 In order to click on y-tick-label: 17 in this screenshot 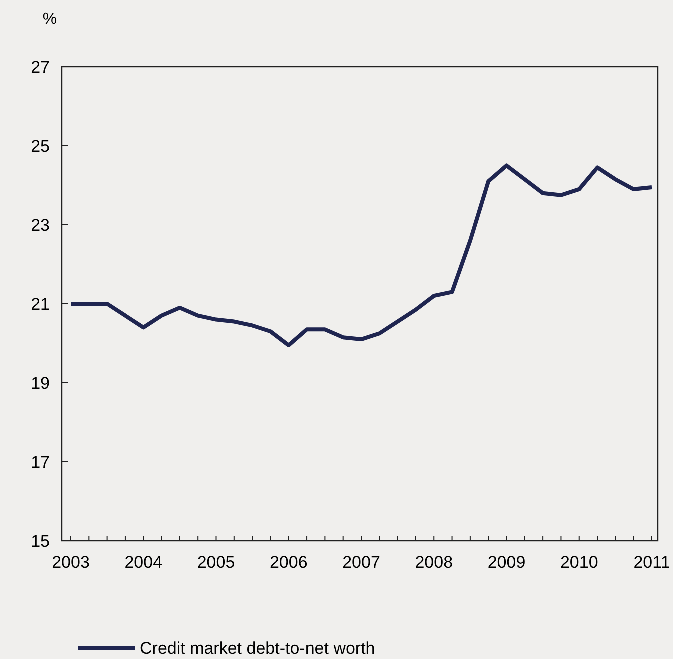, I will do `click(40, 462)`.